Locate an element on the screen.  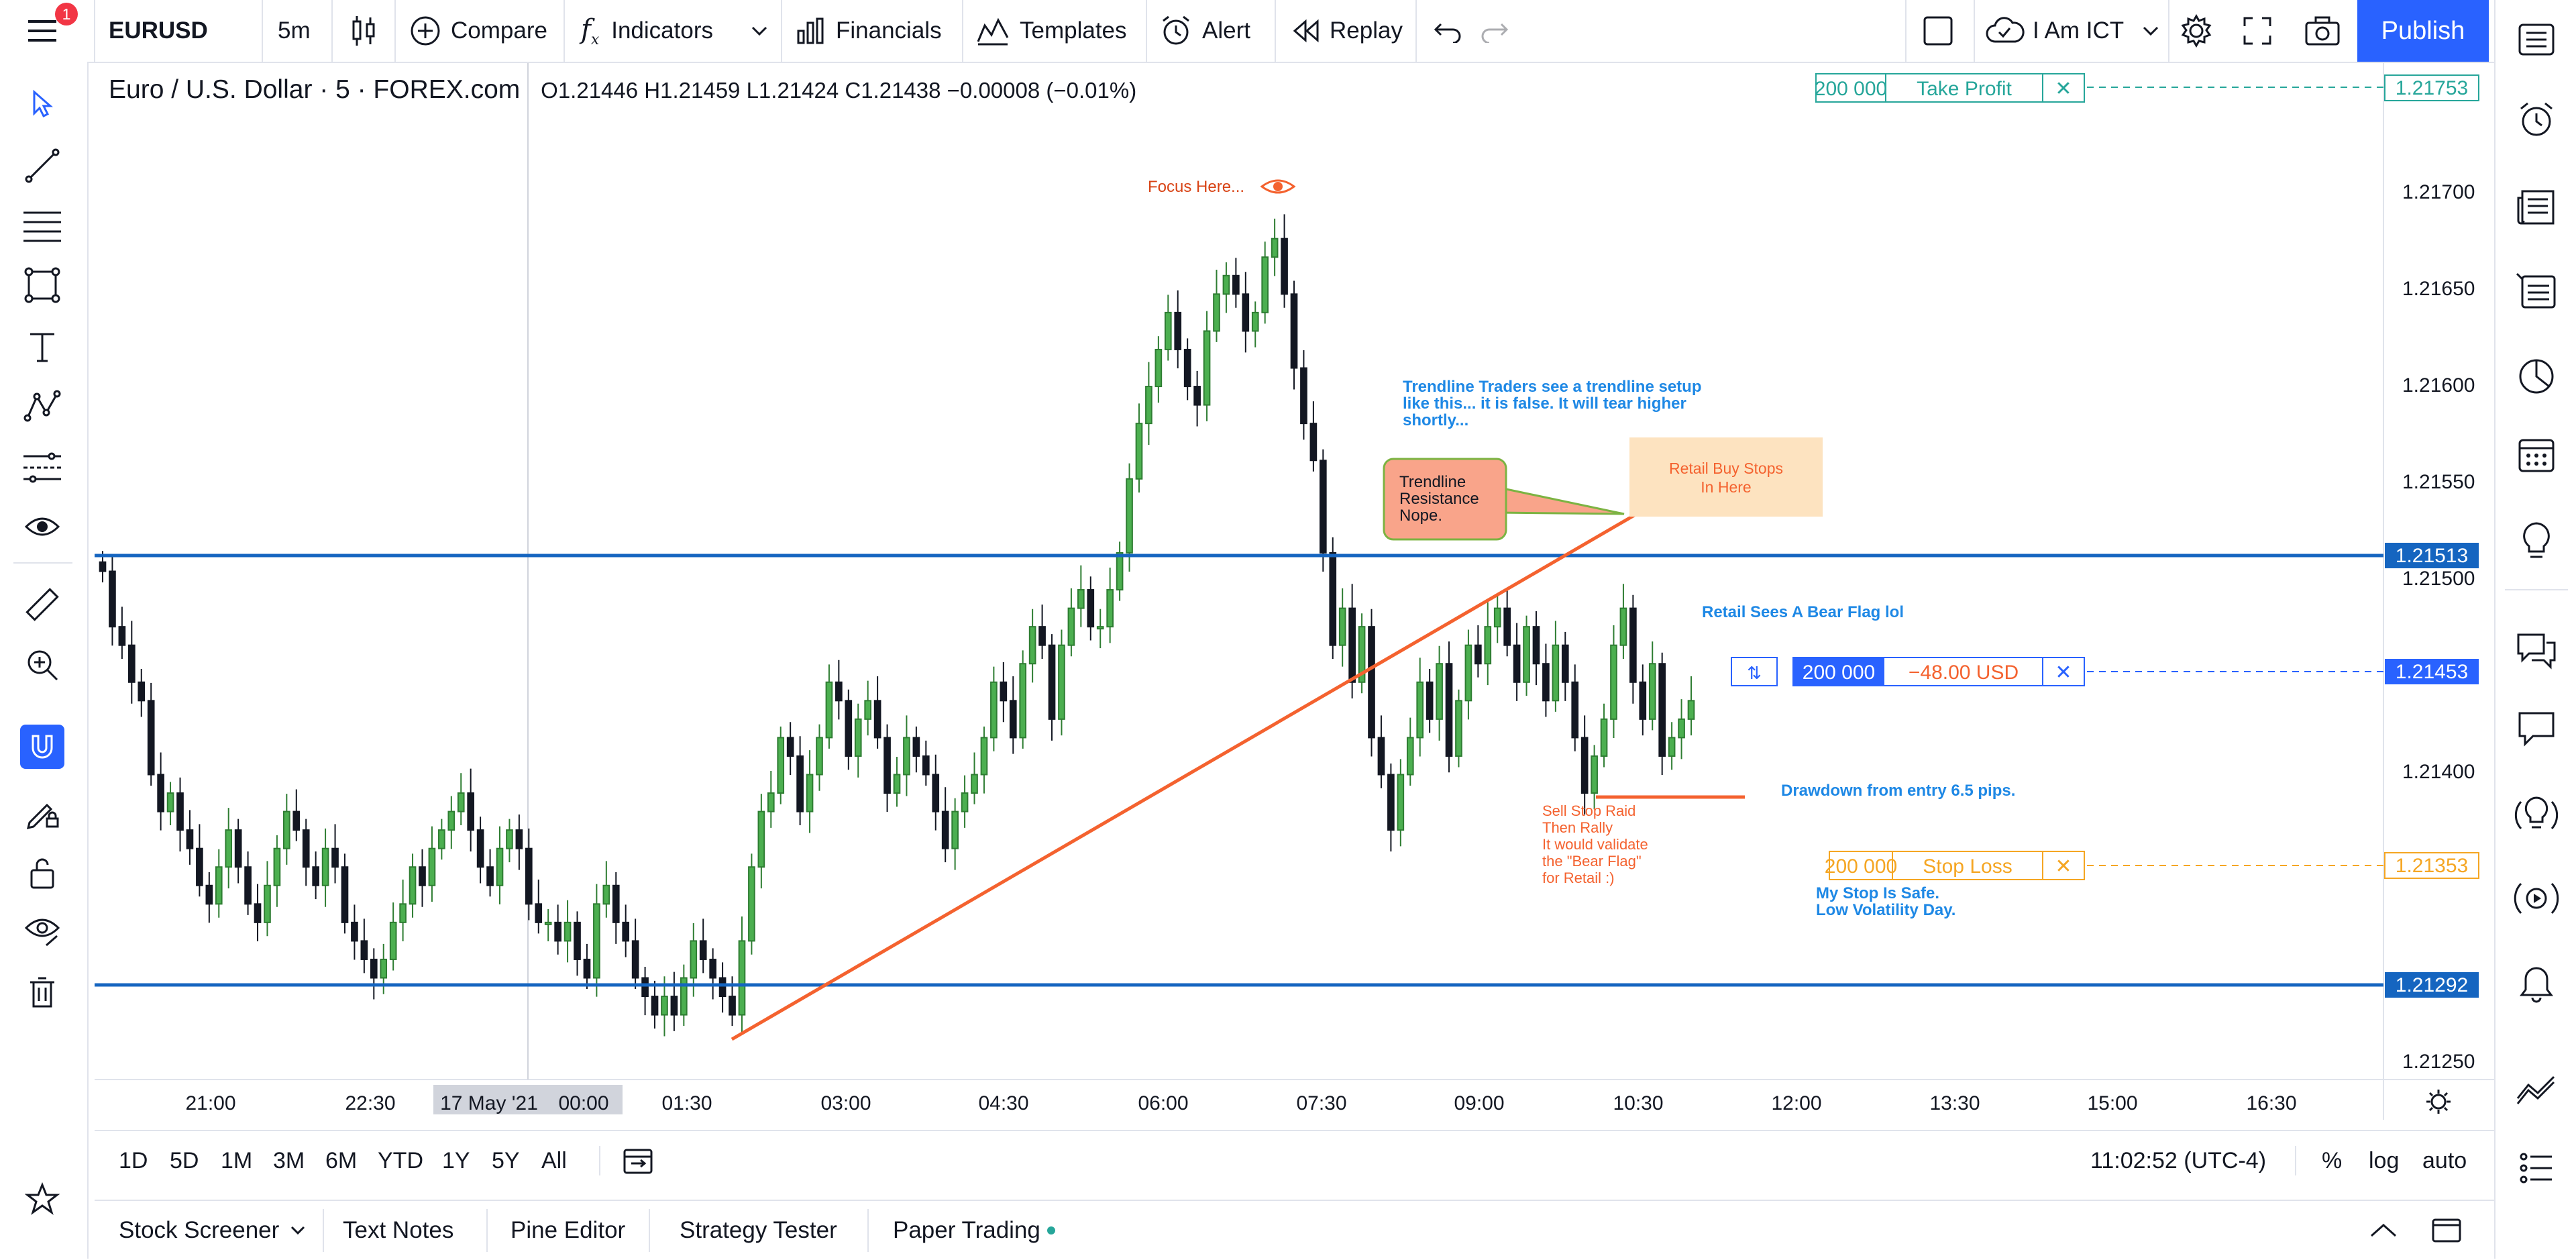
financials-button: Financials is located at coordinates (868, 31).